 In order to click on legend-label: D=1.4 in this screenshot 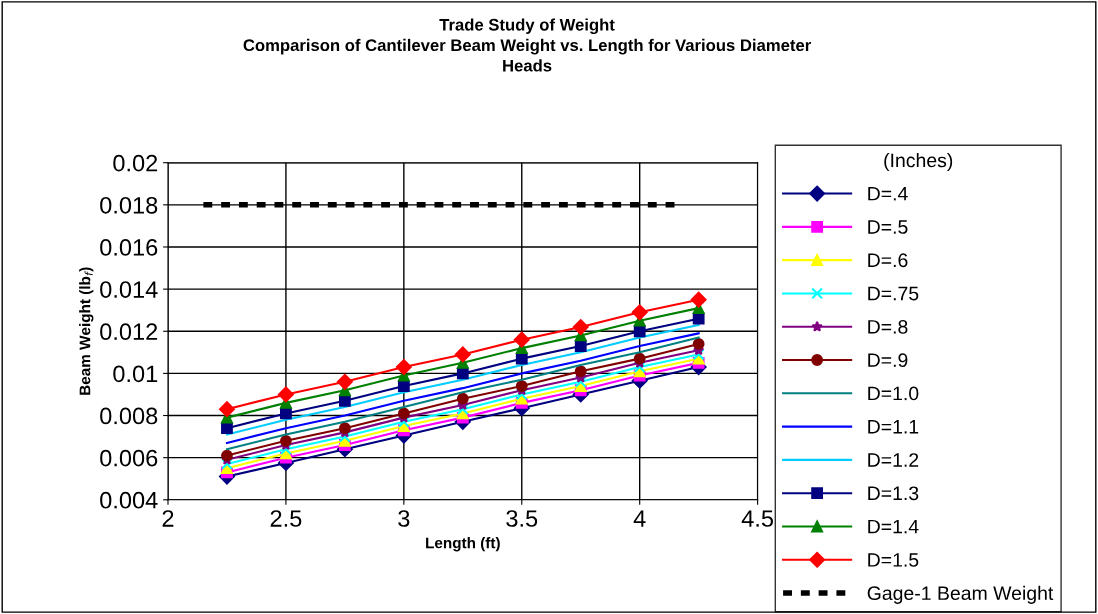, I will do `click(893, 526)`.